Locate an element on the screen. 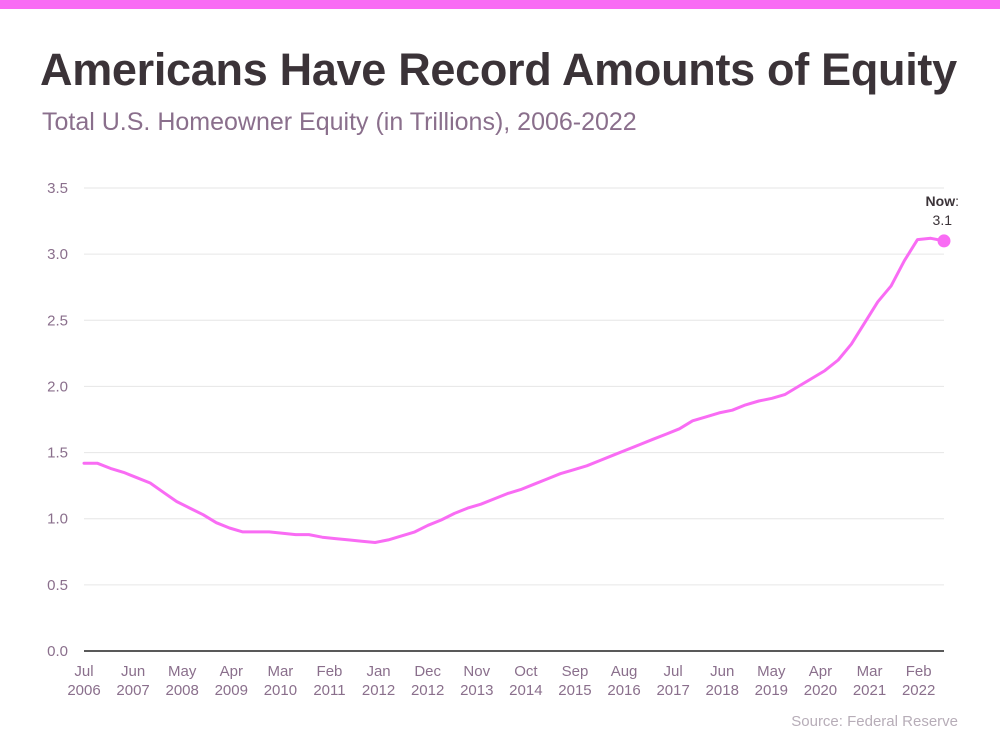 The image size is (1000, 750). x-tick-year: 2007 is located at coordinates (132, 690).